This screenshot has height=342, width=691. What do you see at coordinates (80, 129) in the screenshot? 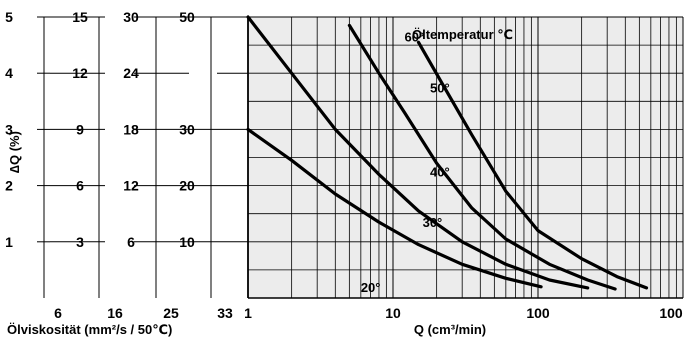
I see `viscosity-tick-label: 9` at bounding box center [80, 129].